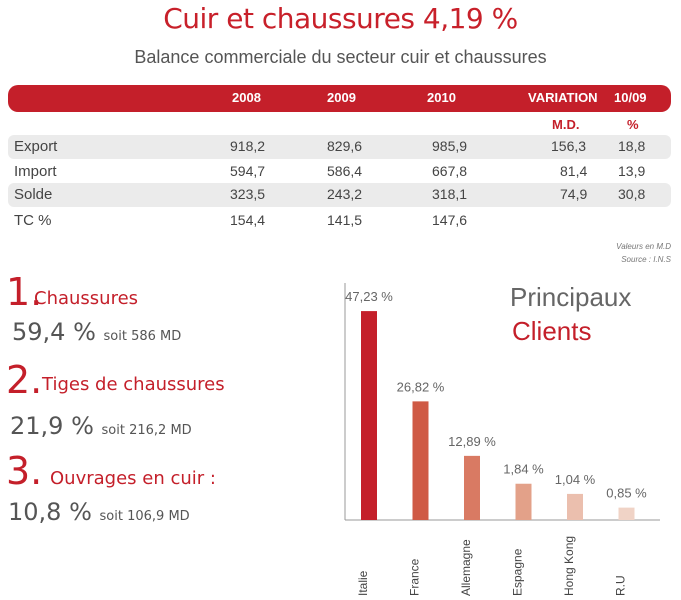 The width and height of the screenshot is (681, 600). I want to click on cell: 74,9, so click(574, 194).